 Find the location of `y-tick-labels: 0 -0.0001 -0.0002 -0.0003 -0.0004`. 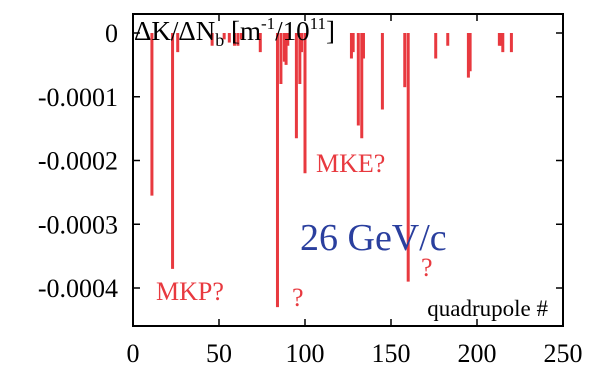

y-tick-labels: 0 -0.0001 -0.0002 -0.0003 -0.0004 is located at coordinates (78, 161).